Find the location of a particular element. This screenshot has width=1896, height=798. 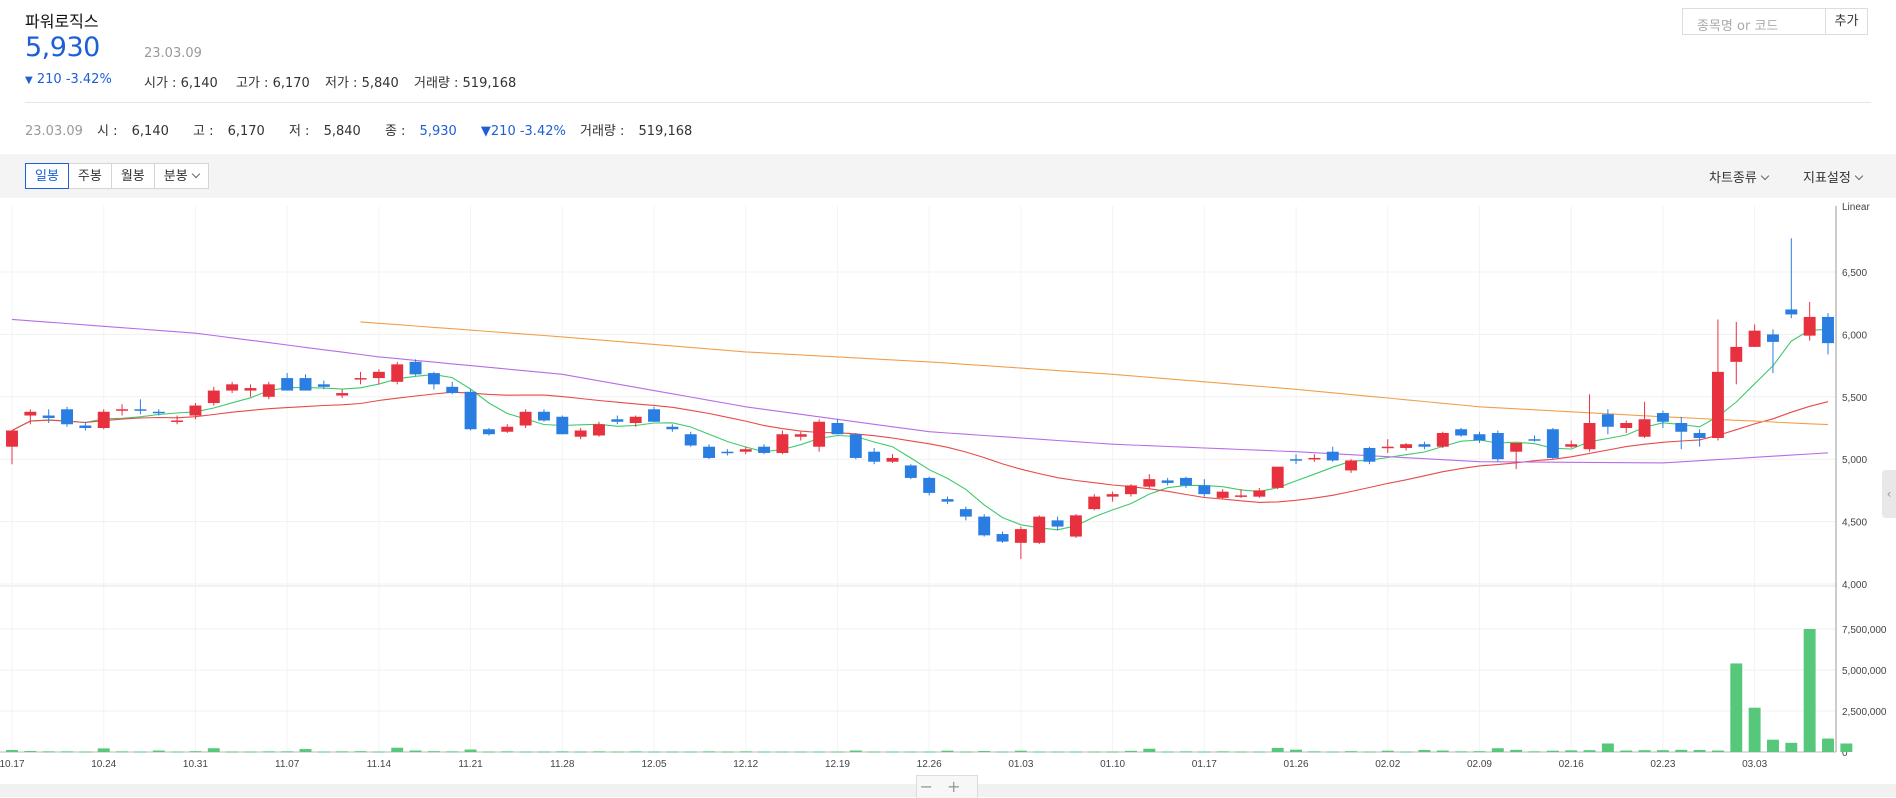

ohlc-volume: 거래량 : 519,168 is located at coordinates (636, 131).